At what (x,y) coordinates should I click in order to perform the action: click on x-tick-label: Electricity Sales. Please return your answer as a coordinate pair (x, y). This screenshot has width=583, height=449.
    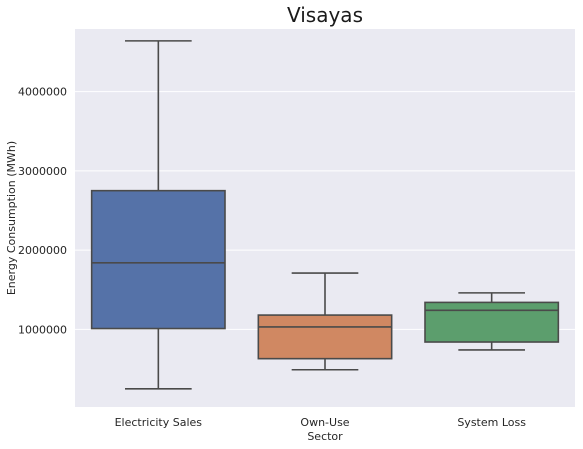
    Looking at the image, I should click on (159, 422).